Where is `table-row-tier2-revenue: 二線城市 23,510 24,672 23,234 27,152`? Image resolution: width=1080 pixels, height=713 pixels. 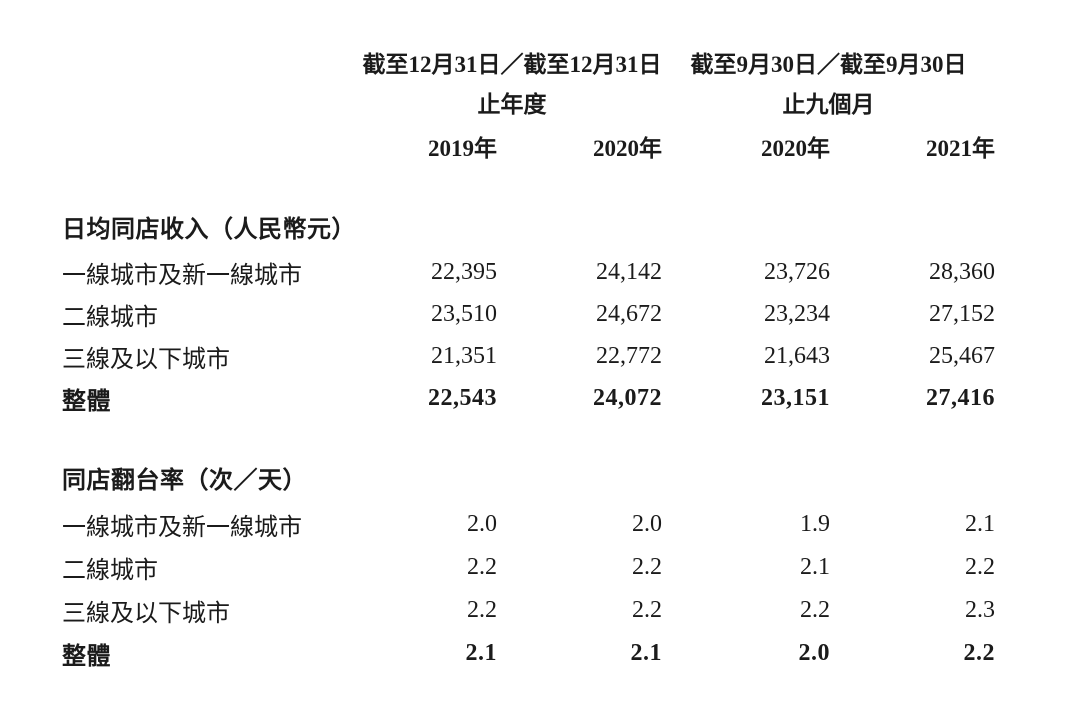
table-row-tier2-revenue: 二線城市 23,510 24,672 23,234 27,152 is located at coordinates (528, 314).